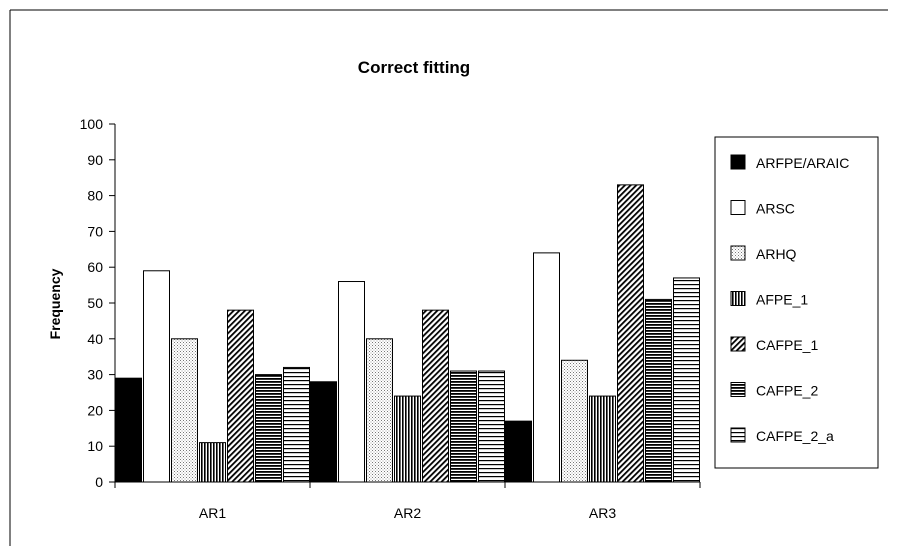 The image size is (898, 551). What do you see at coordinates (802, 163) in the screenshot?
I see `legend-label: ARFPE/ARAIC` at bounding box center [802, 163].